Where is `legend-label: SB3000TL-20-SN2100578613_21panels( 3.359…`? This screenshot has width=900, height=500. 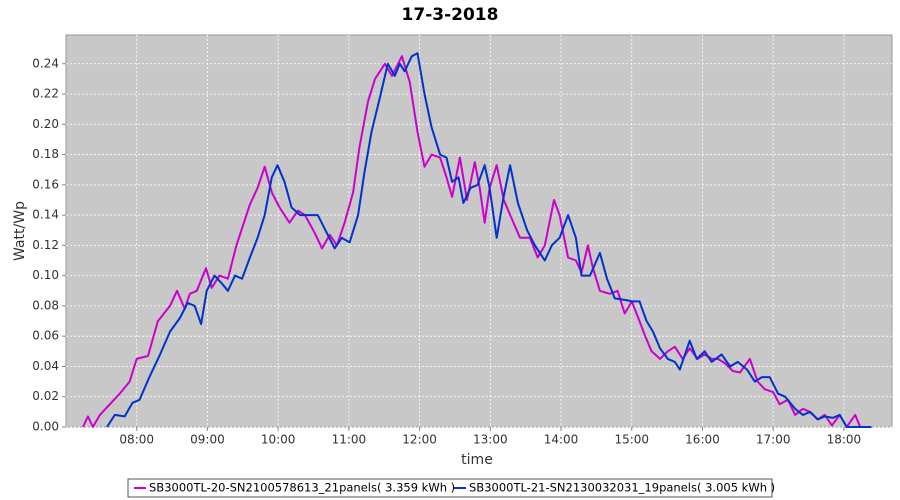
legend-label: SB3000TL-20-SN2100578613_21panels( 3.359… is located at coordinates (302, 488).